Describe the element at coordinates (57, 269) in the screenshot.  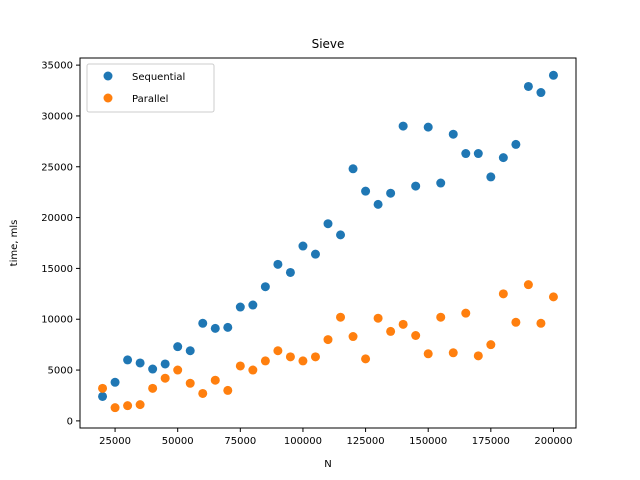
I see `y-tick-label: 15000` at that location.